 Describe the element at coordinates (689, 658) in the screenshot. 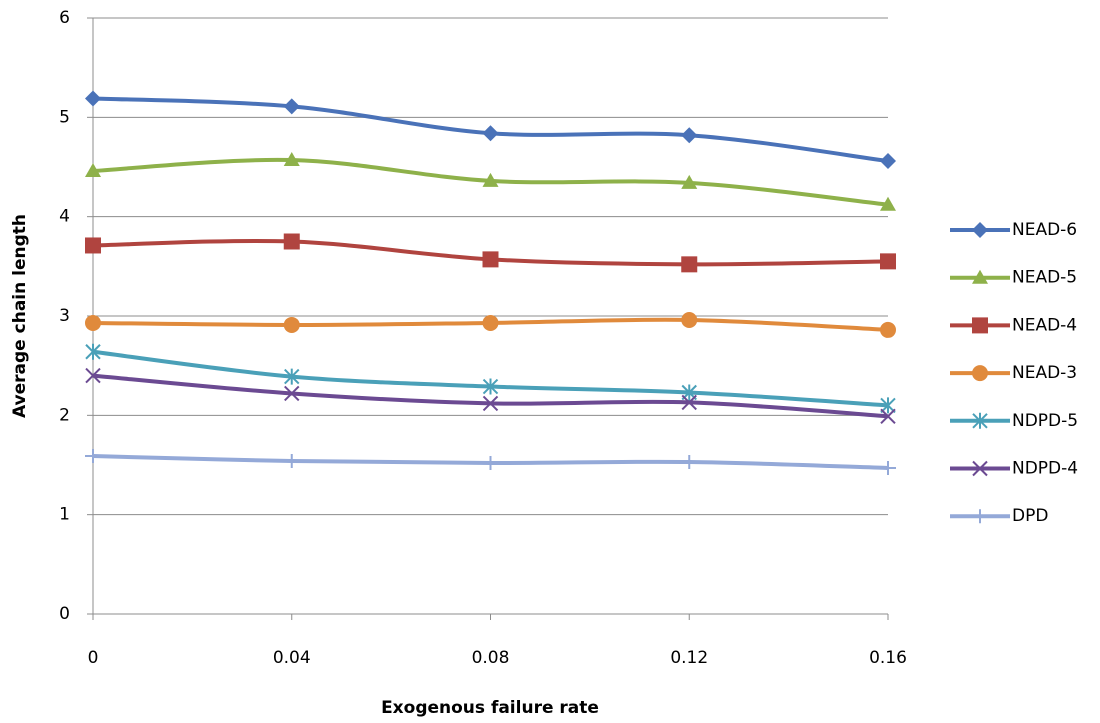

I see `x-tick-label: 0.12` at that location.